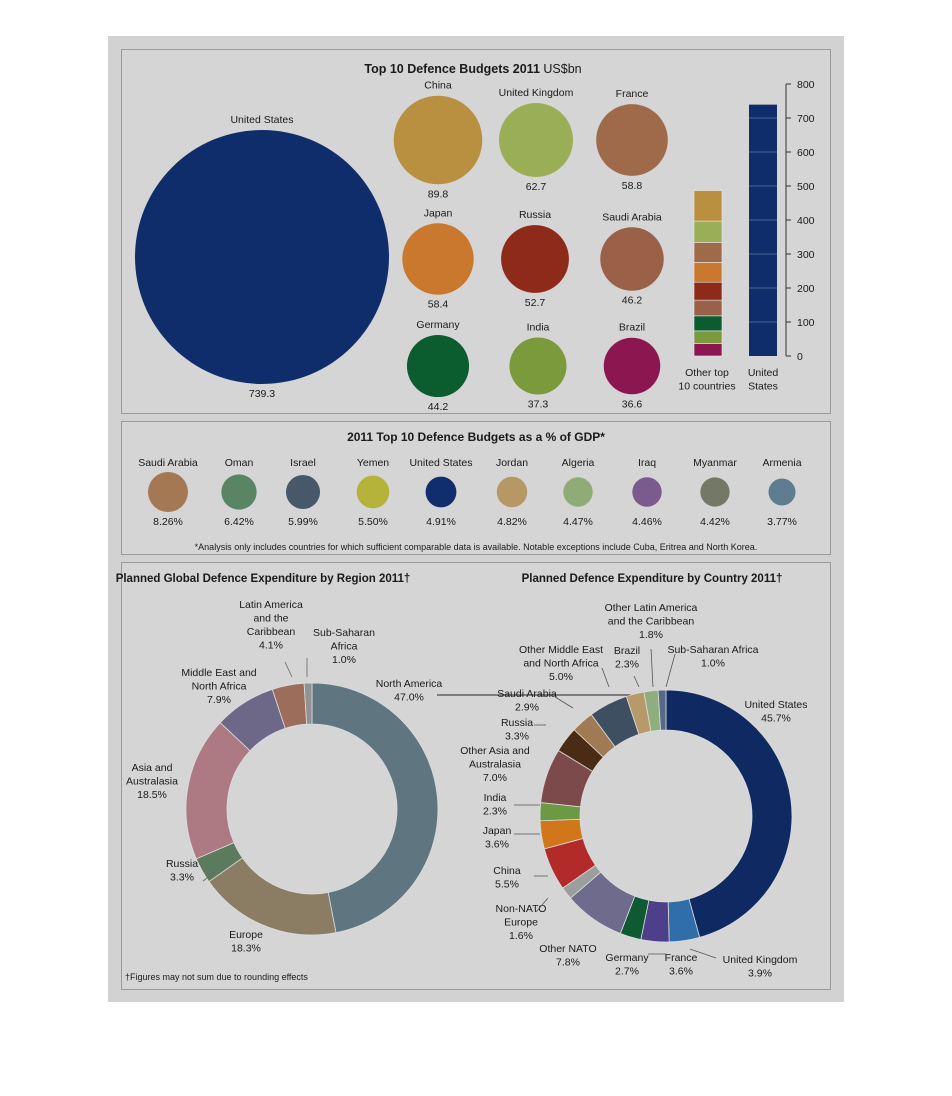  What do you see at coordinates (536, 140) in the screenshot?
I see `budget-bubble-united-kingdom` at bounding box center [536, 140].